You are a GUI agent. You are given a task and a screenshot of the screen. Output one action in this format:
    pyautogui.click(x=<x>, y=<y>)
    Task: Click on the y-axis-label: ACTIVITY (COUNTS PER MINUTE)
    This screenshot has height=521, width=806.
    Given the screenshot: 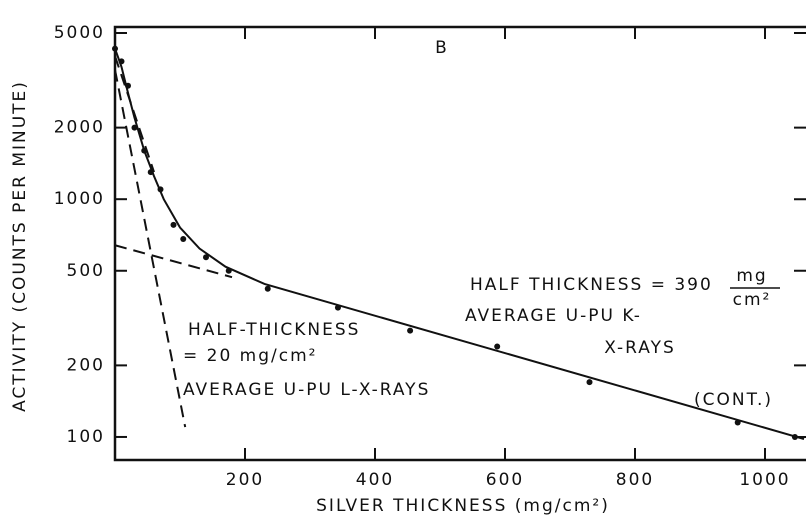 What is the action you would take?
    pyautogui.click(x=20, y=246)
    